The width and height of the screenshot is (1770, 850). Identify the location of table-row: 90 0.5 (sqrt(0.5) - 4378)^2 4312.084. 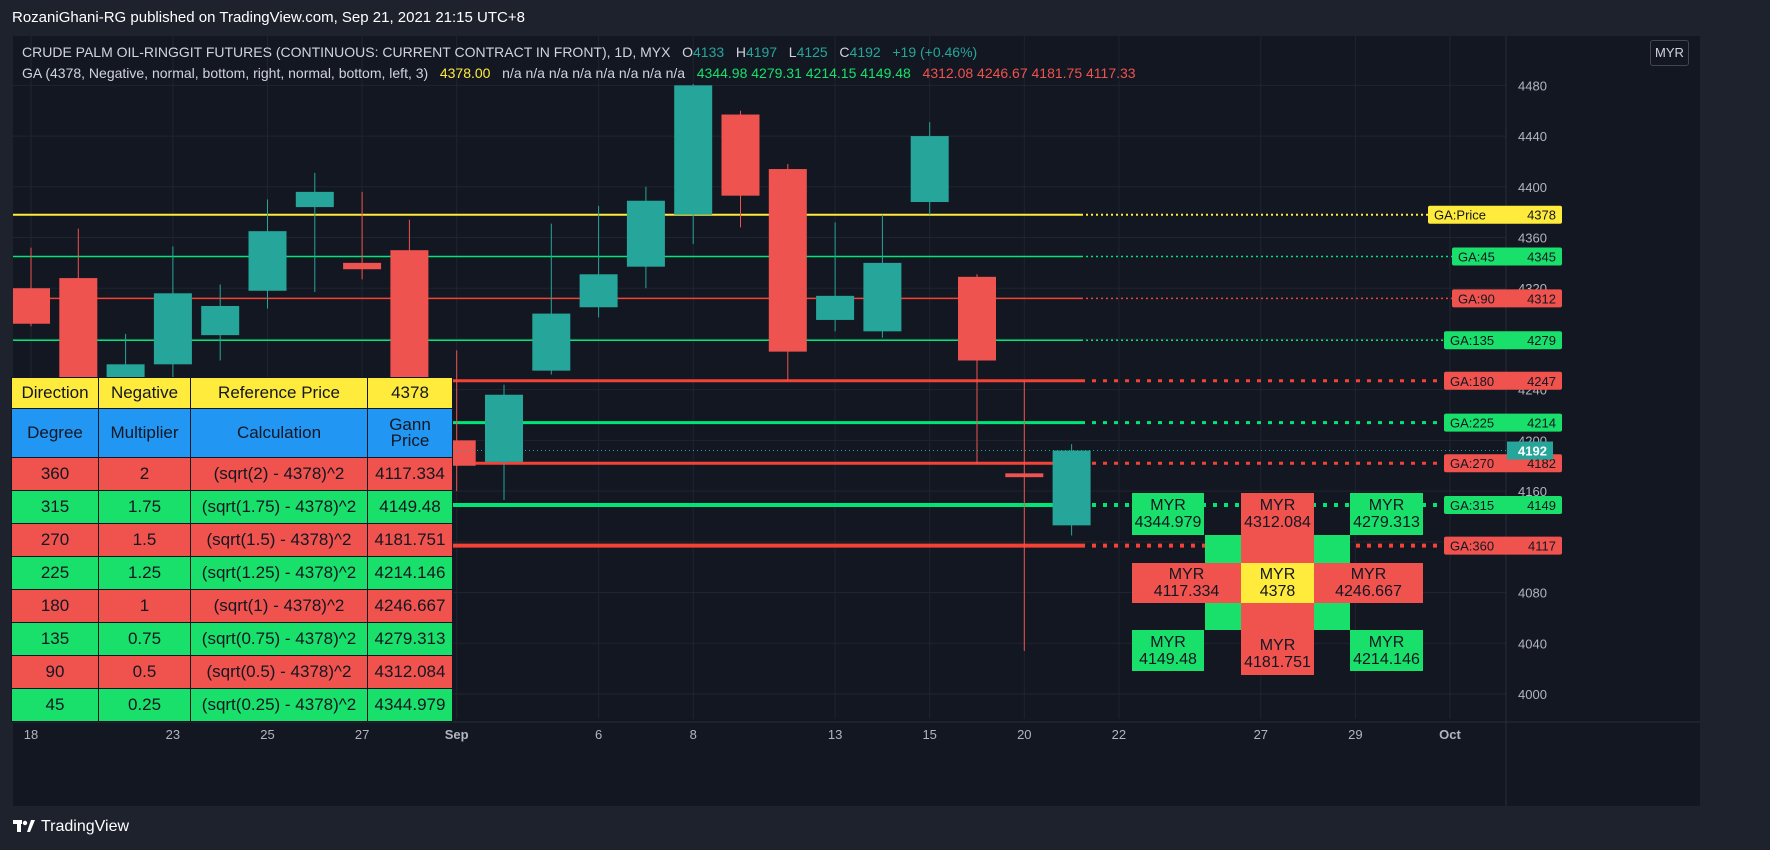
(232, 672).